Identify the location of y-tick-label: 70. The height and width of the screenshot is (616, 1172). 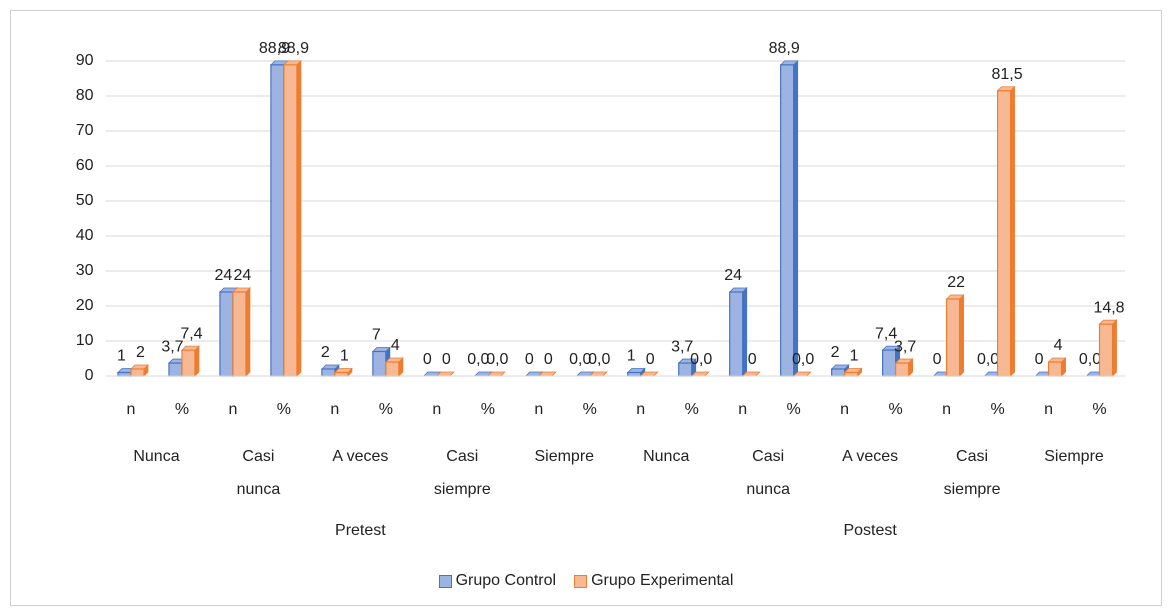
(85, 130).